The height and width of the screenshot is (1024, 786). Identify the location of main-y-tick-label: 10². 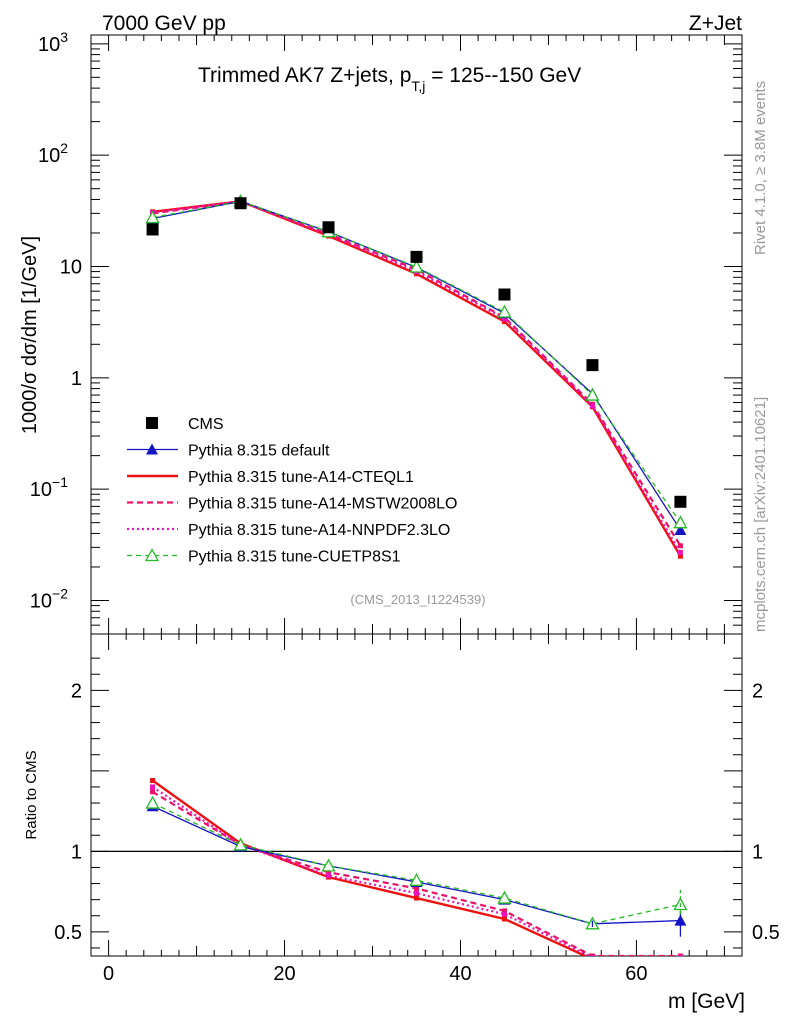
(53, 153).